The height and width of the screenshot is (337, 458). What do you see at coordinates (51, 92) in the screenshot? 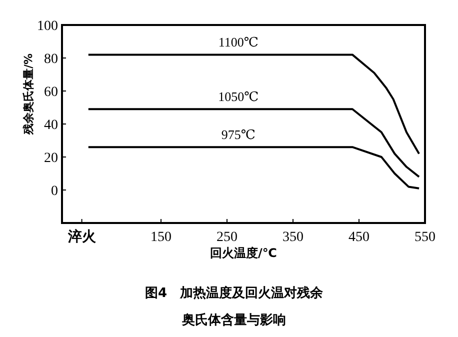
I see `y-tick-label: 60` at bounding box center [51, 92].